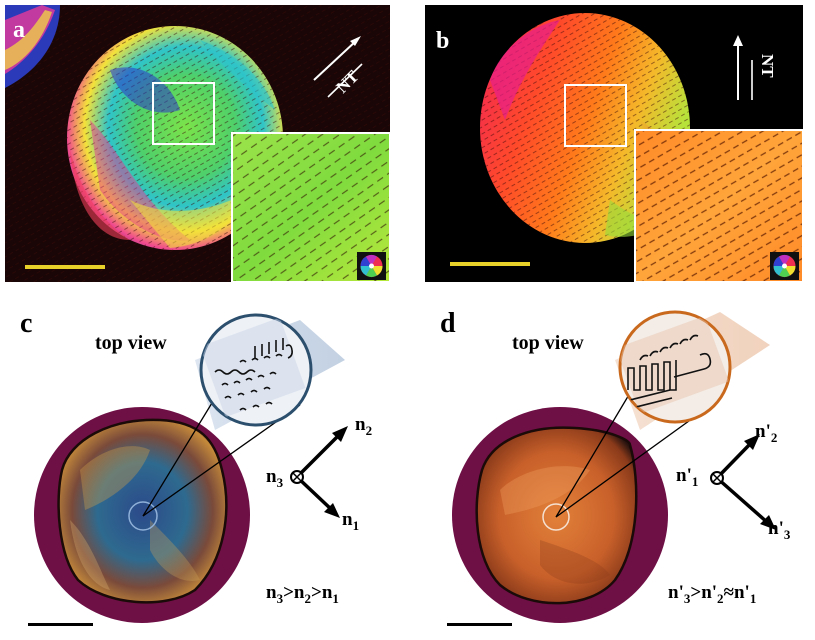 The height and width of the screenshot is (640, 815). I want to click on axis-n1-d: n'1, so click(687, 477).